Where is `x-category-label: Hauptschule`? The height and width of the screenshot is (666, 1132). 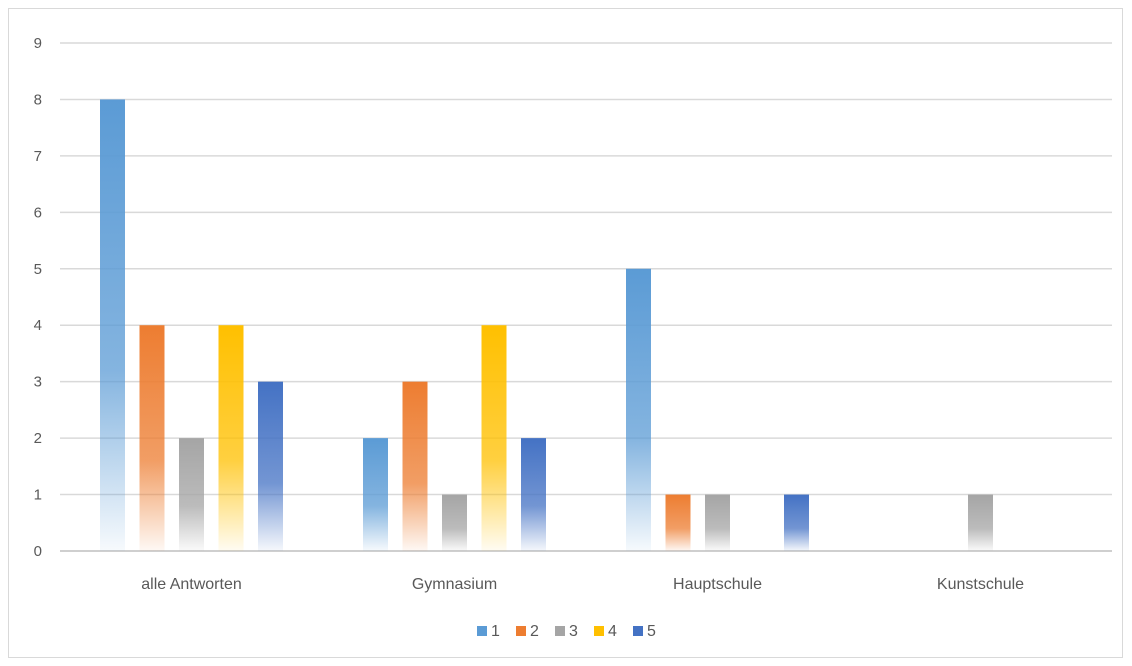
x-category-label: Hauptschule is located at coordinates (717, 584).